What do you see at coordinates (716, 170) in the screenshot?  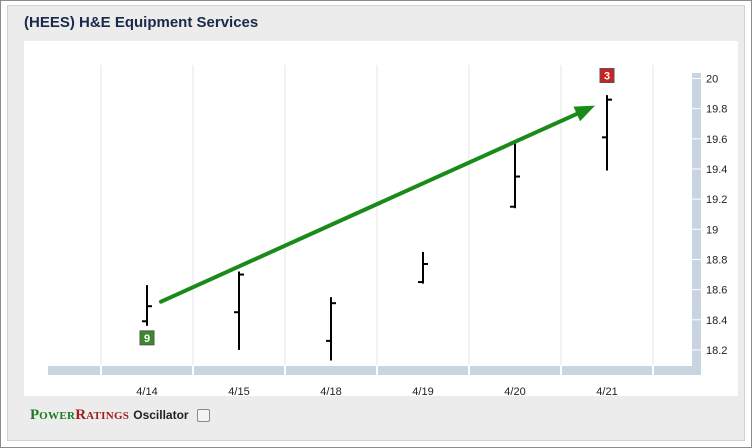 I see `y-tick-label: 19.4` at bounding box center [716, 170].